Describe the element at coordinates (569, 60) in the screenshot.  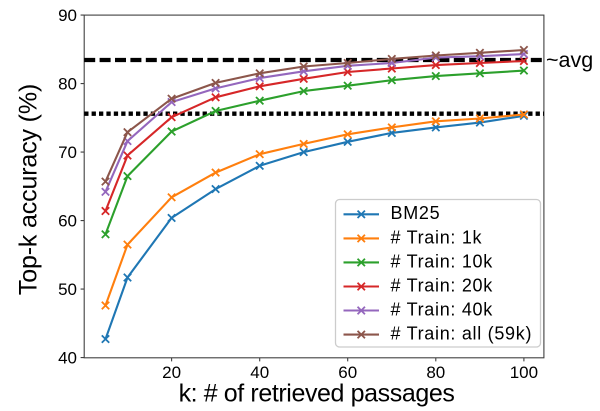
I see `svg-text: ~avg` at that location.